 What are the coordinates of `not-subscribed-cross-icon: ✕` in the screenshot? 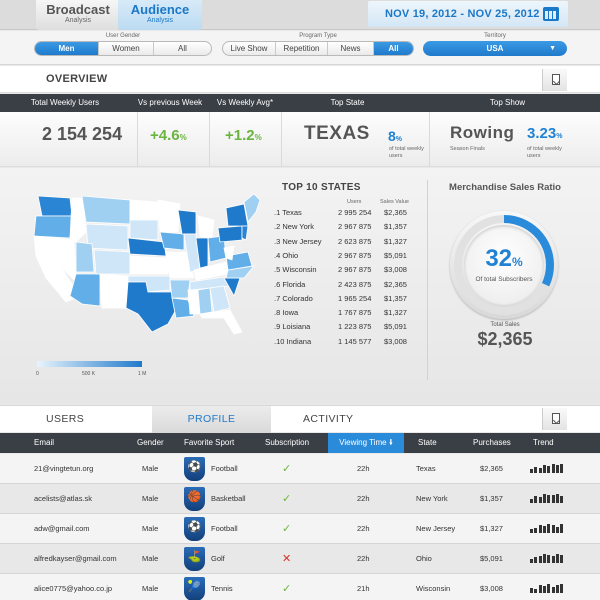 It's located at (287, 559).